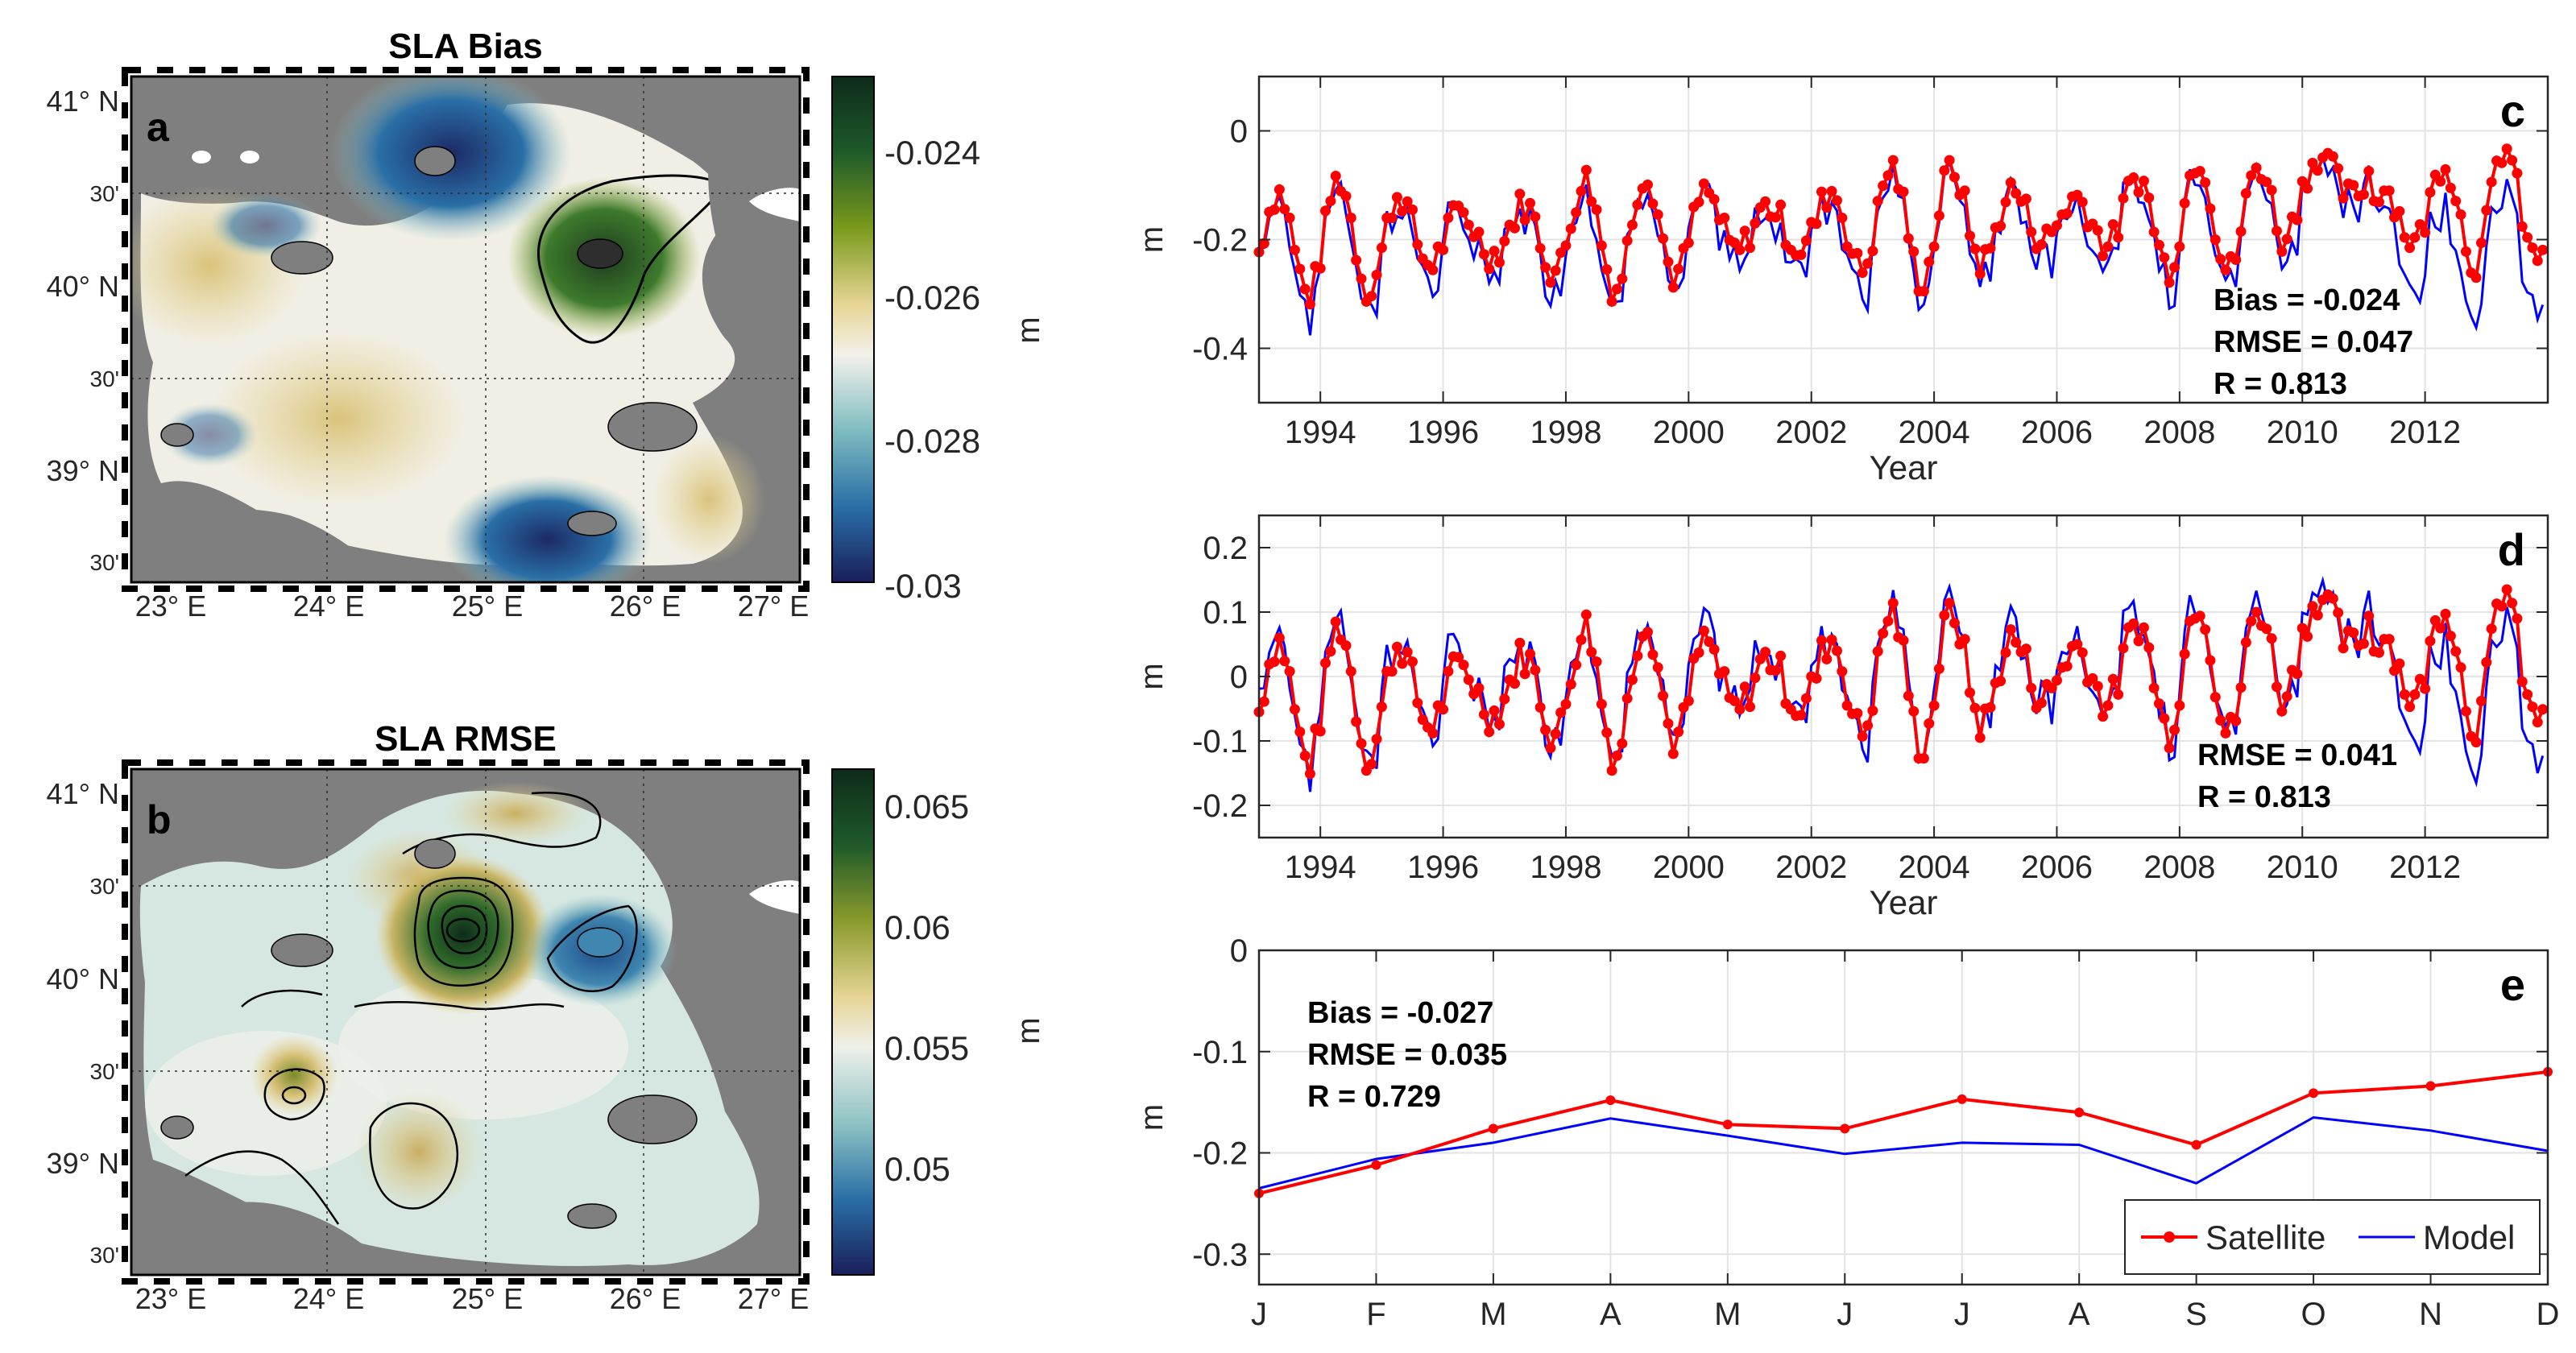  What do you see at coordinates (1962, 1314) in the screenshot?
I see `x-tick-label: J` at bounding box center [1962, 1314].